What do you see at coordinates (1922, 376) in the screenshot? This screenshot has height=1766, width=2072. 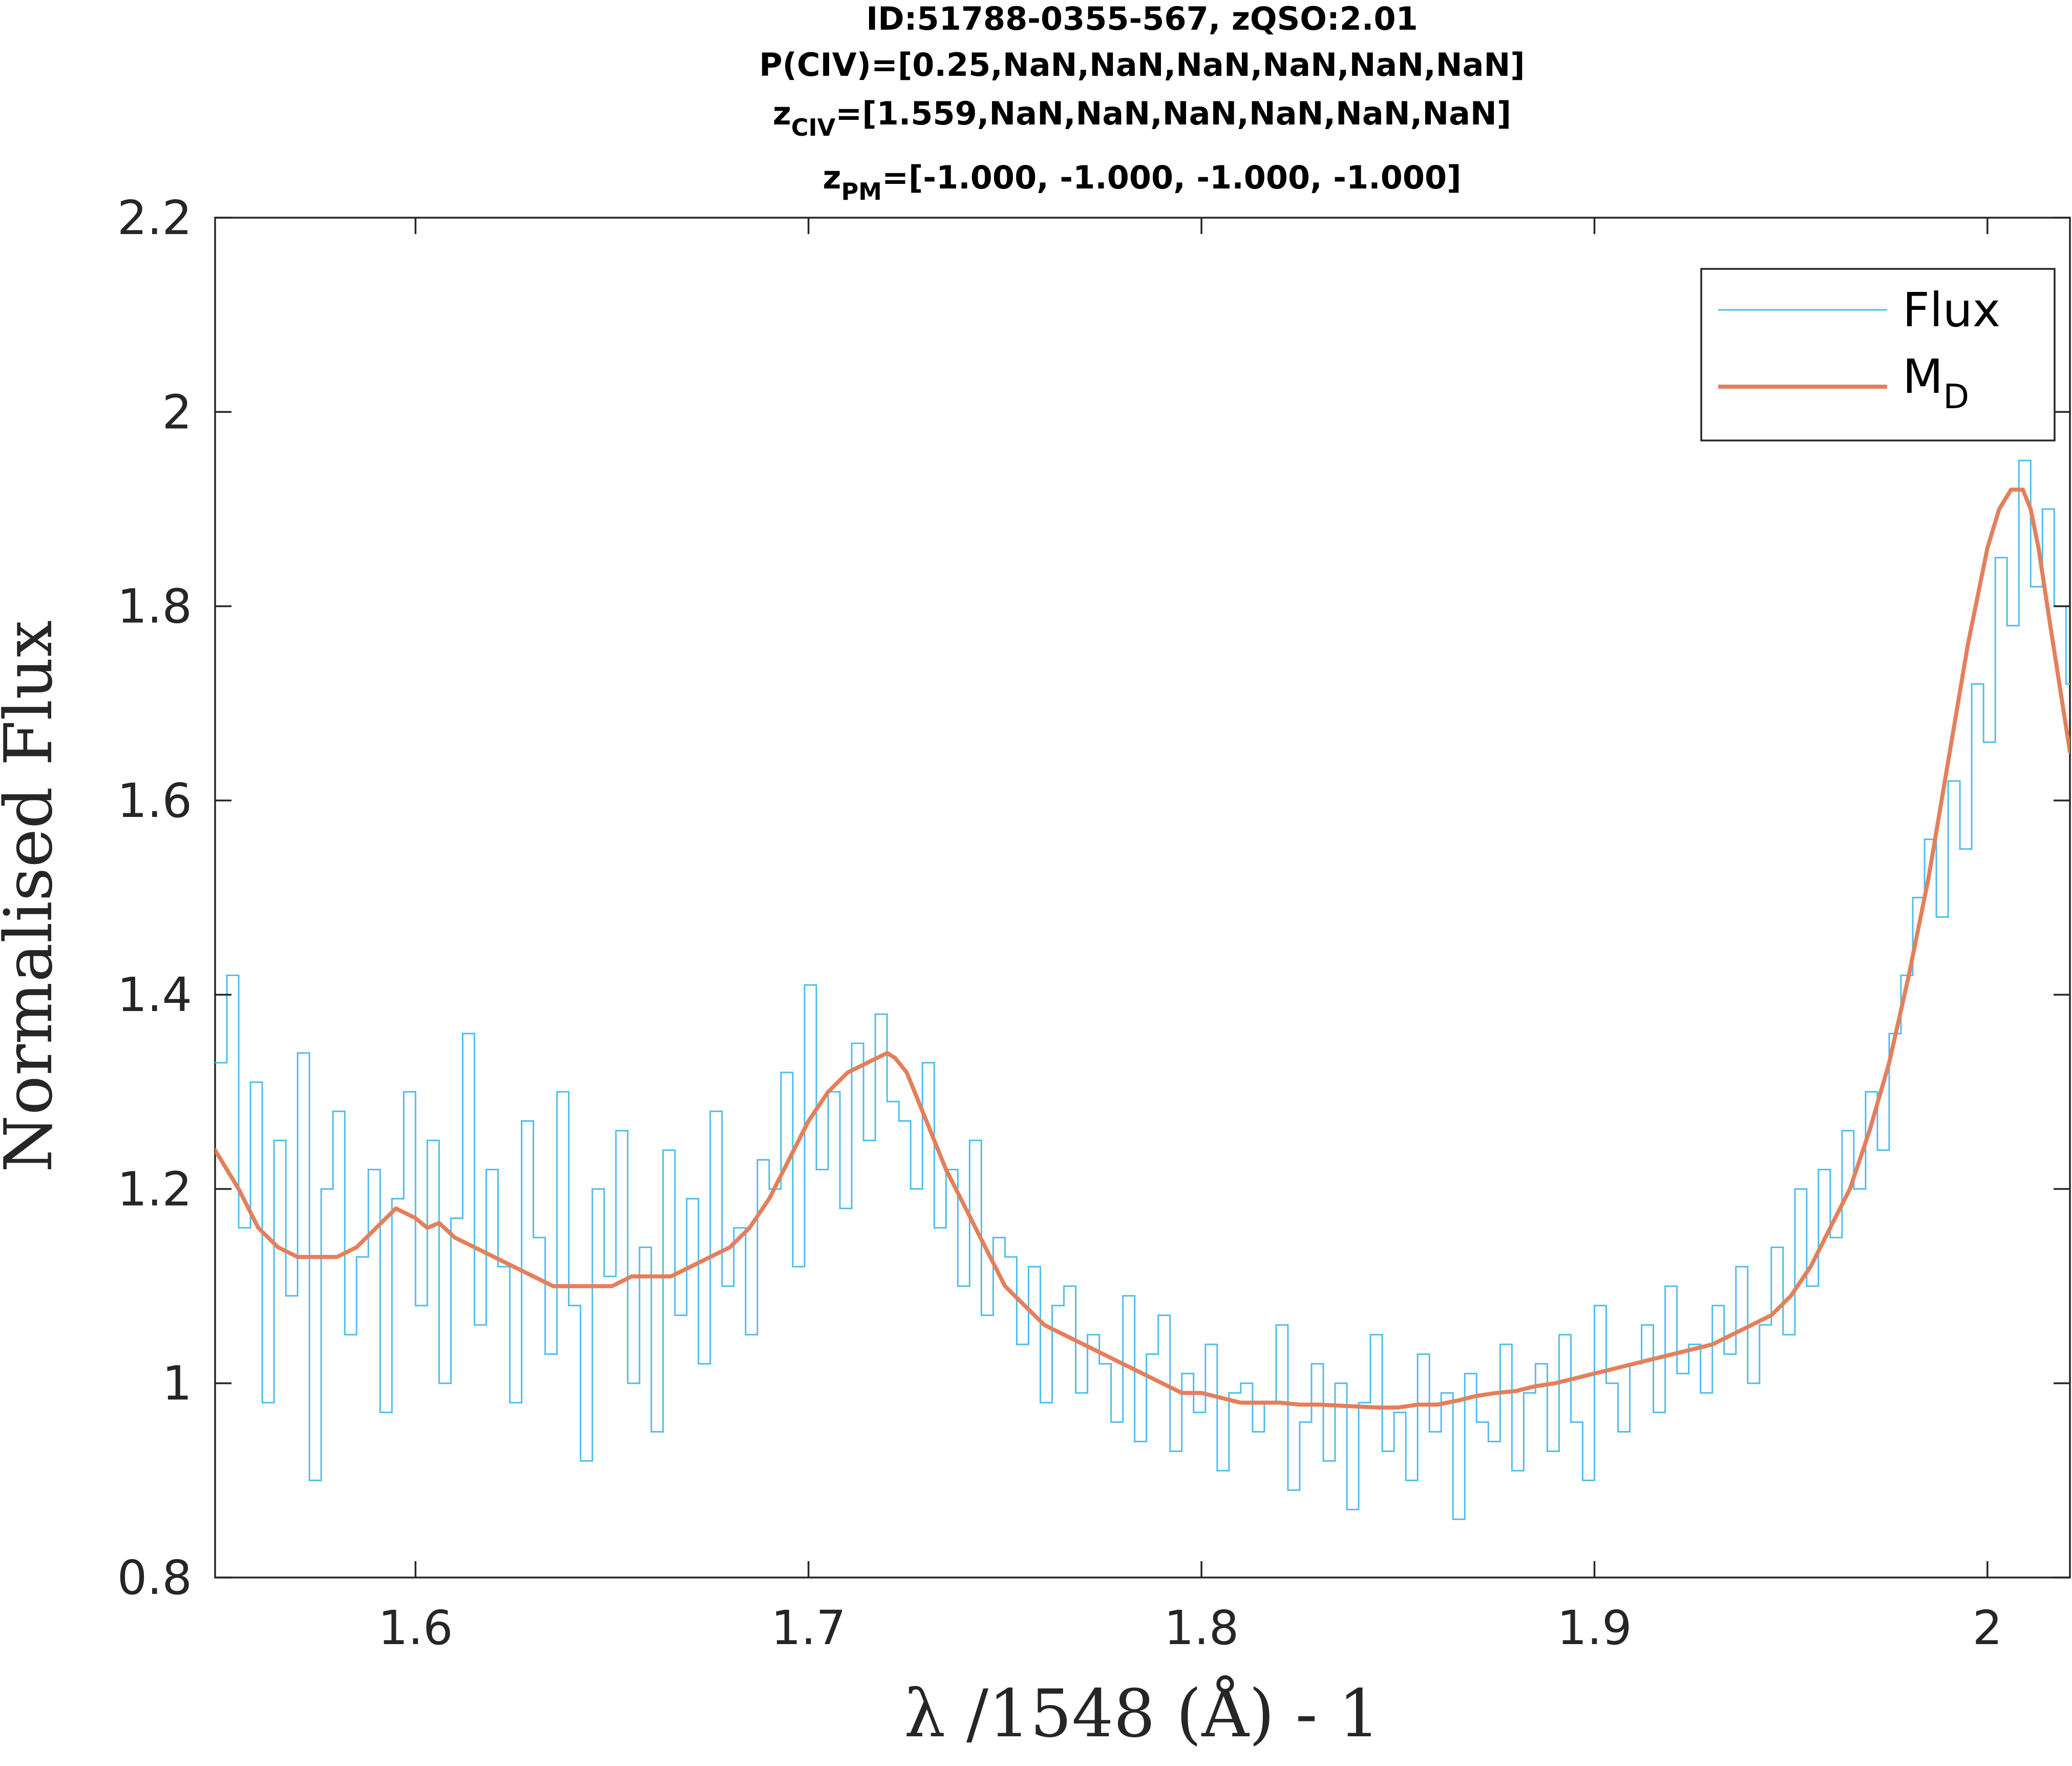 I see `legend-md-label-main: M` at bounding box center [1922, 376].